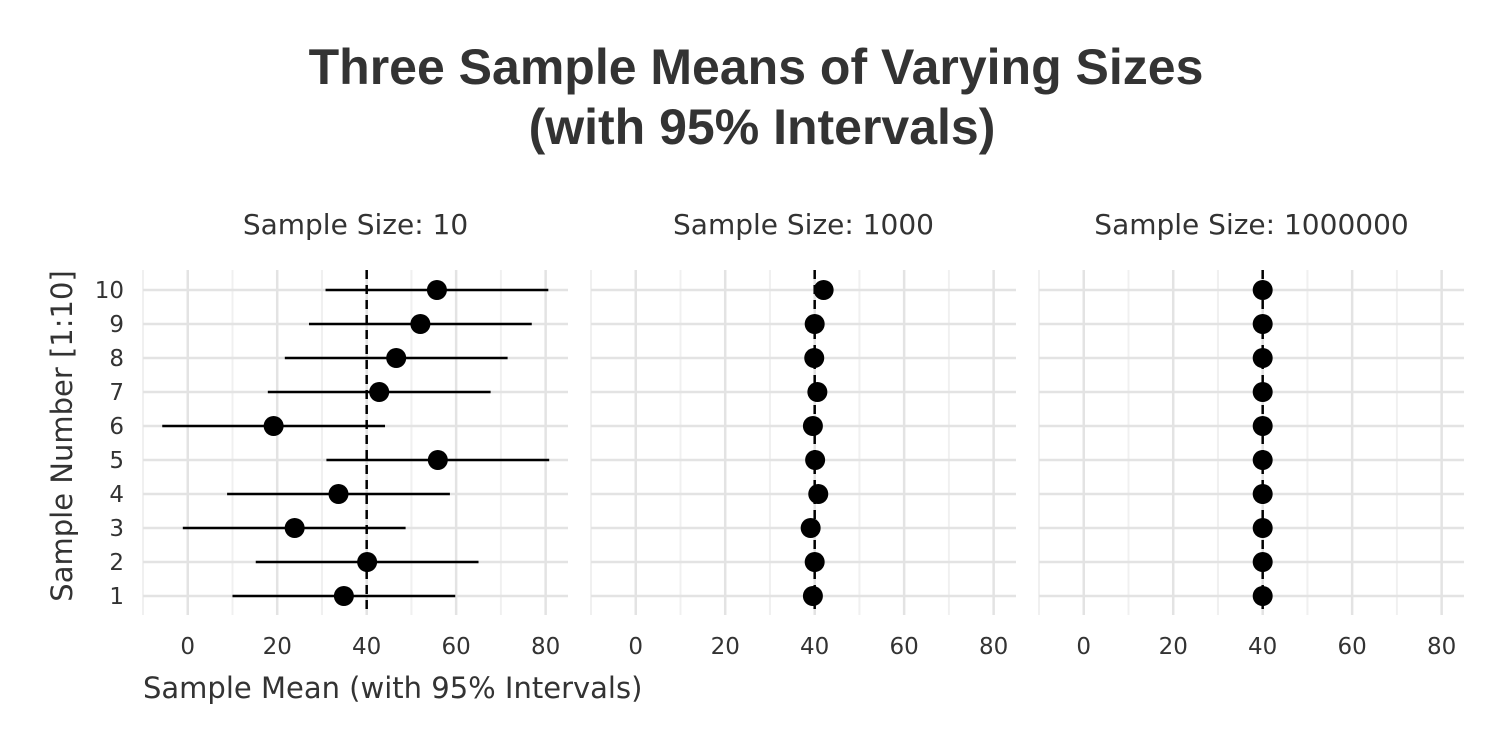 The width and height of the screenshot is (1512, 756). Describe the element at coordinates (756, 67) in the screenshot. I see `chart-title-line-1: Three Sample Means of Varying Sizes` at that location.